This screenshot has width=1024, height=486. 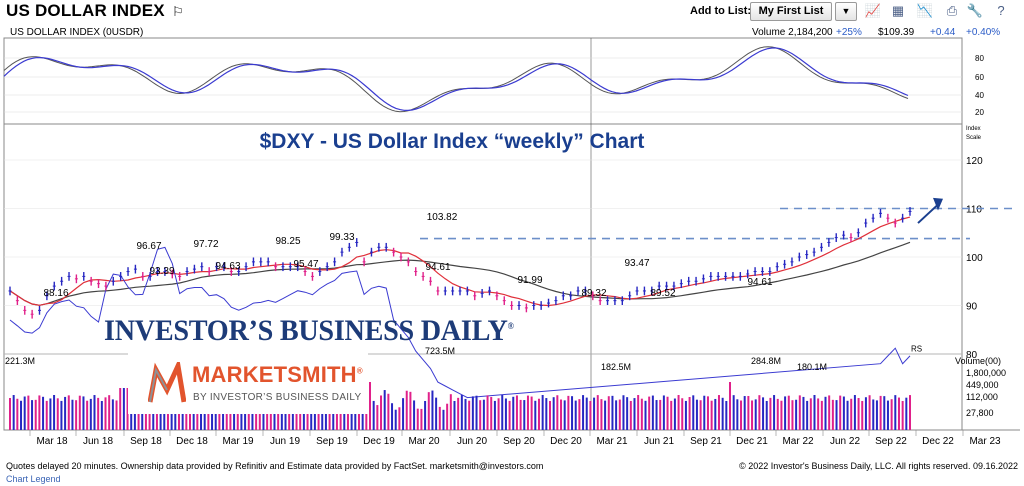 I want to click on area-chart-icon: 📉, so click(x=925, y=10).